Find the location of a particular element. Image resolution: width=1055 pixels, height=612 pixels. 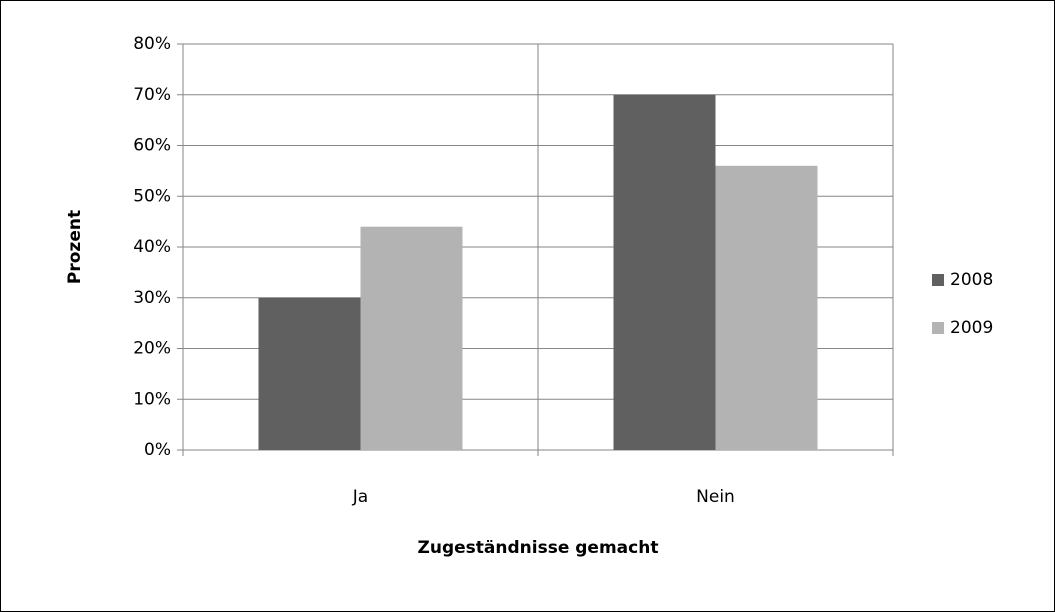

legend-label: 2008 is located at coordinates (971, 280).